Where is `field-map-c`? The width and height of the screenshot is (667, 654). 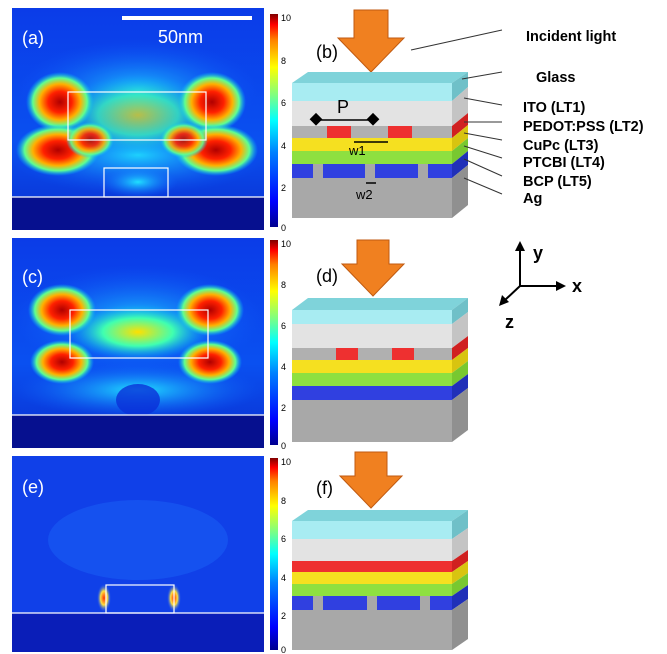 field-map-c is located at coordinates (138, 343).